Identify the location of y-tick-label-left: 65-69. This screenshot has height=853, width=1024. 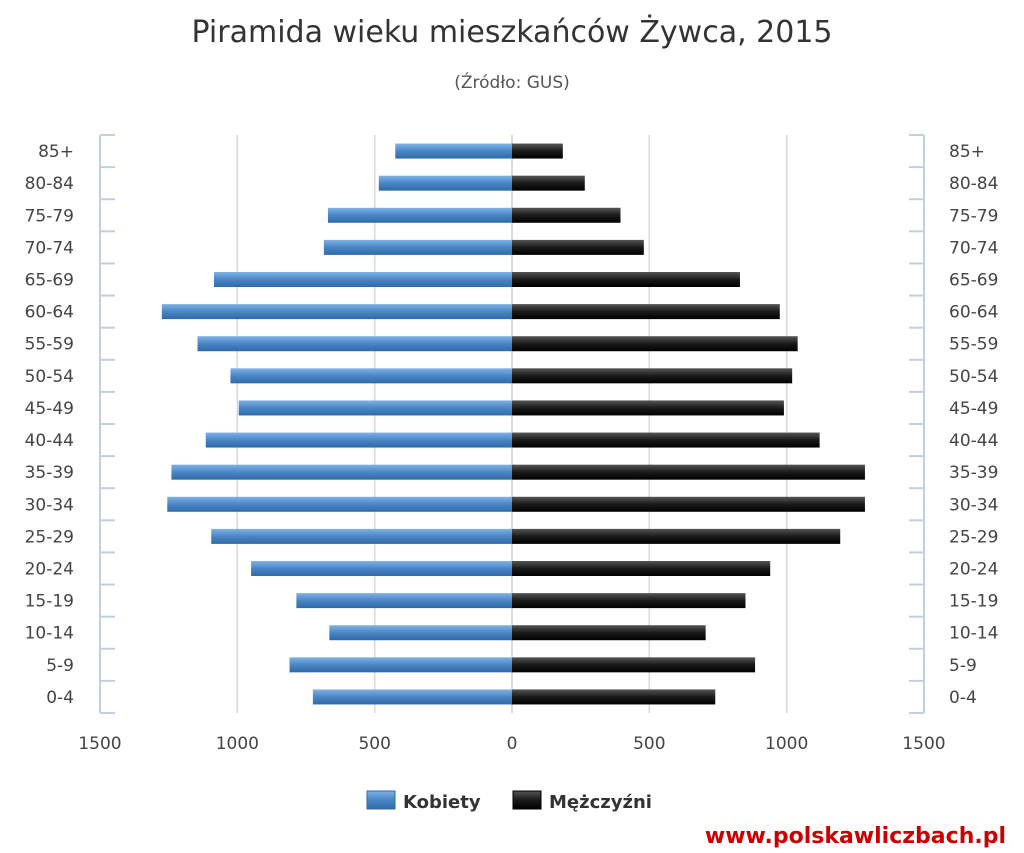
(49, 281).